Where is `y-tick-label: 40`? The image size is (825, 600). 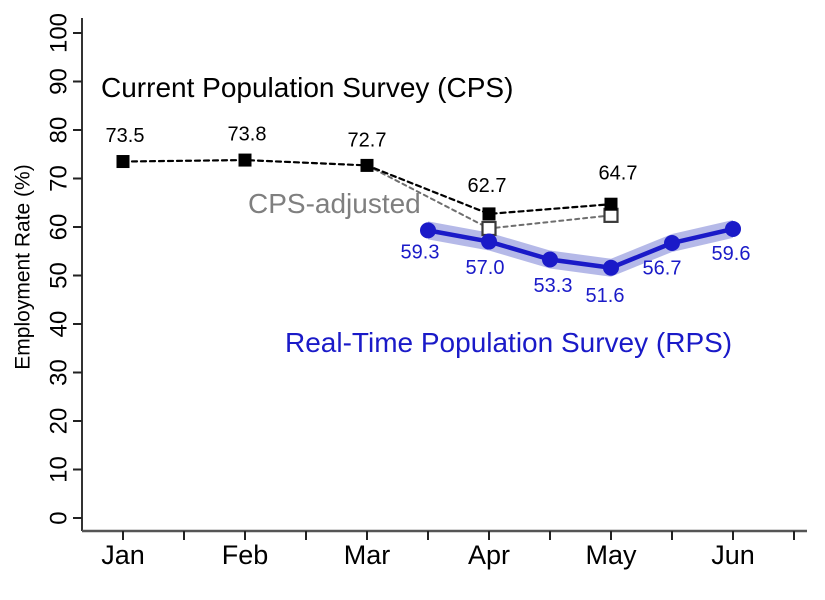 y-tick-label: 40 is located at coordinates (58, 324).